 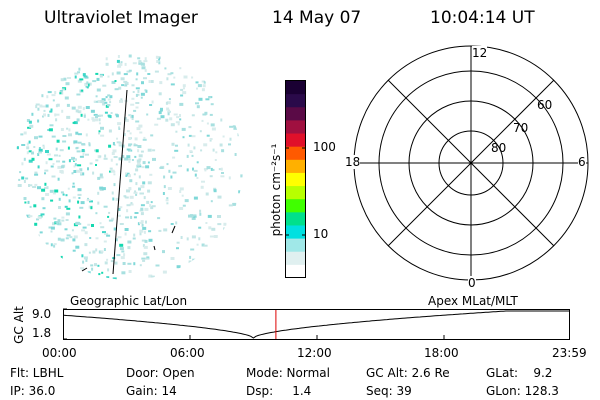 I want to click on dsp-info: Dsp: 1.4, so click(x=279, y=391).